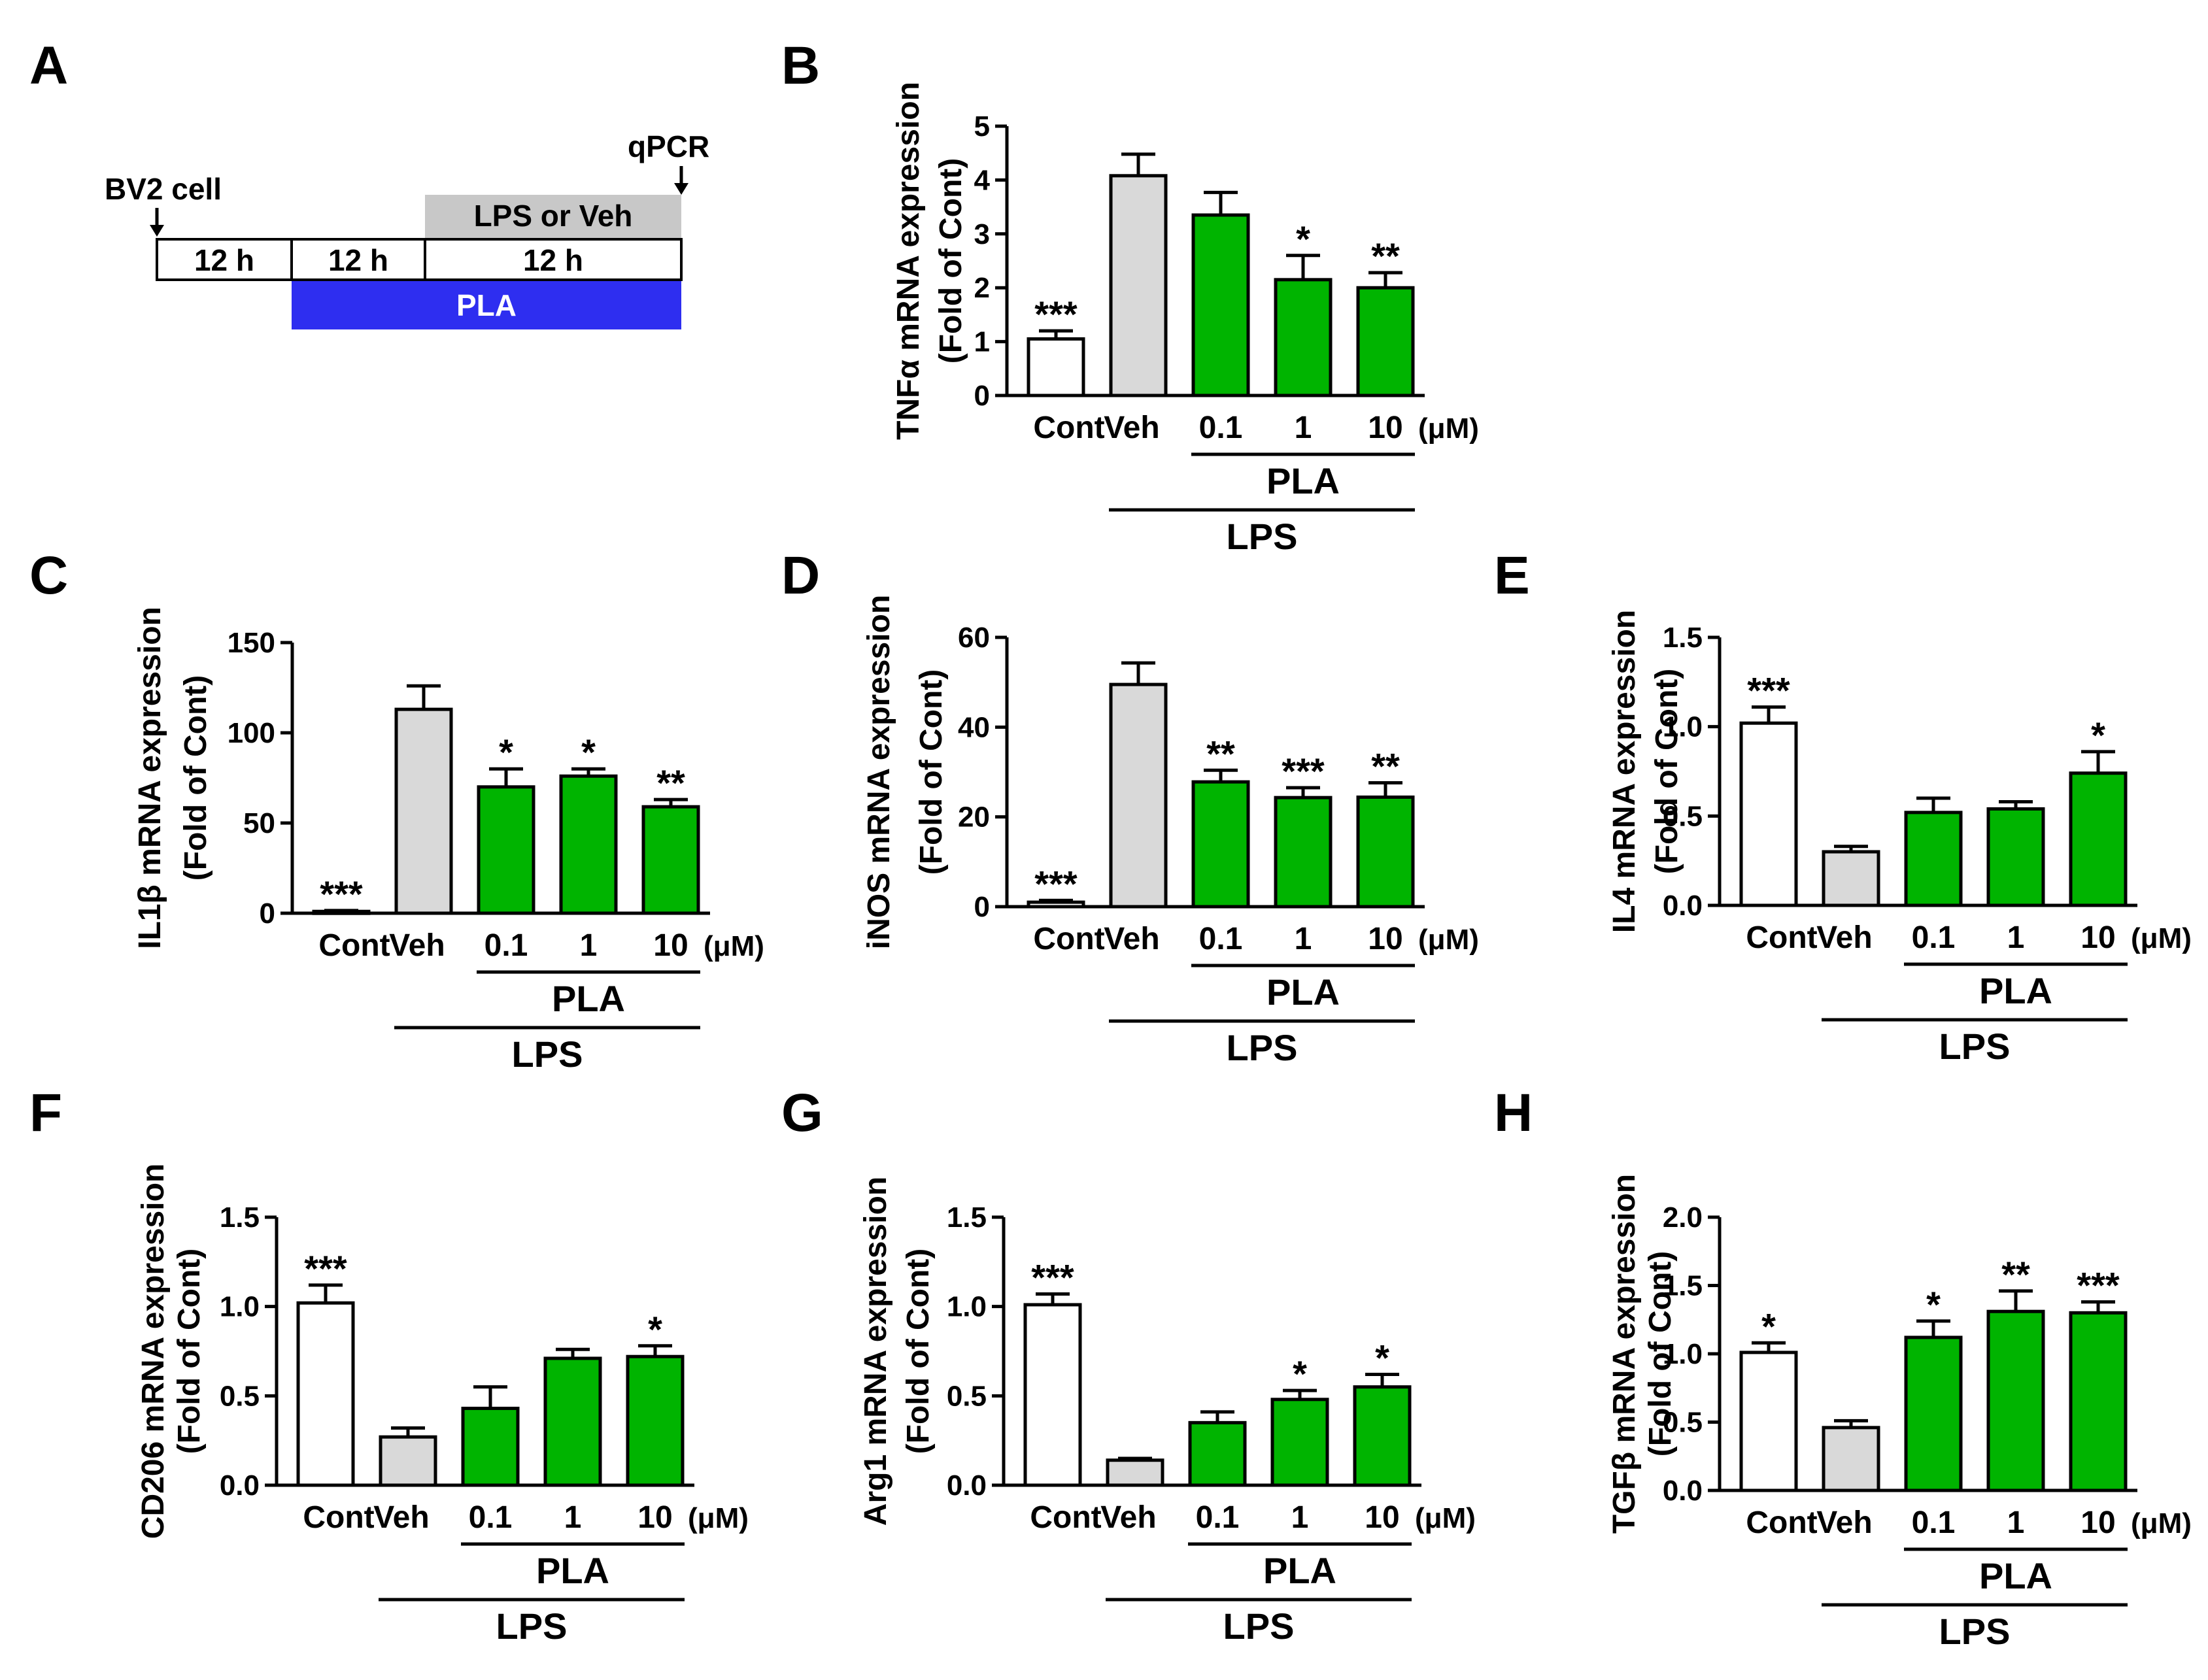  What do you see at coordinates (252, 643) in the screenshot?
I see `y-tick-label: 150` at bounding box center [252, 643].